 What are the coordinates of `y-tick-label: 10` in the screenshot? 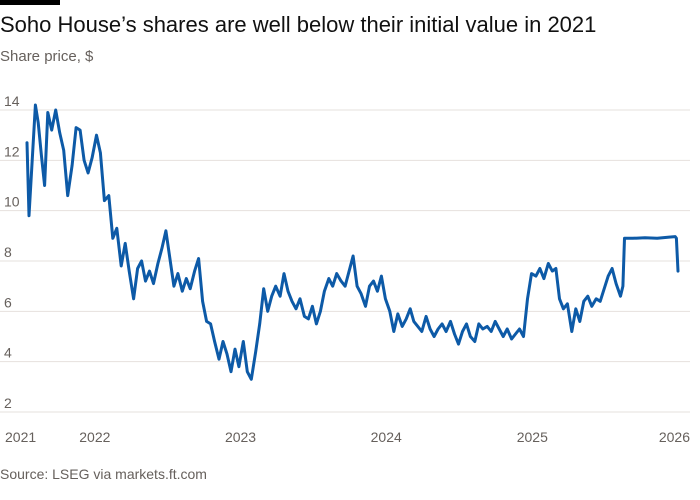 It's located at (12, 202).